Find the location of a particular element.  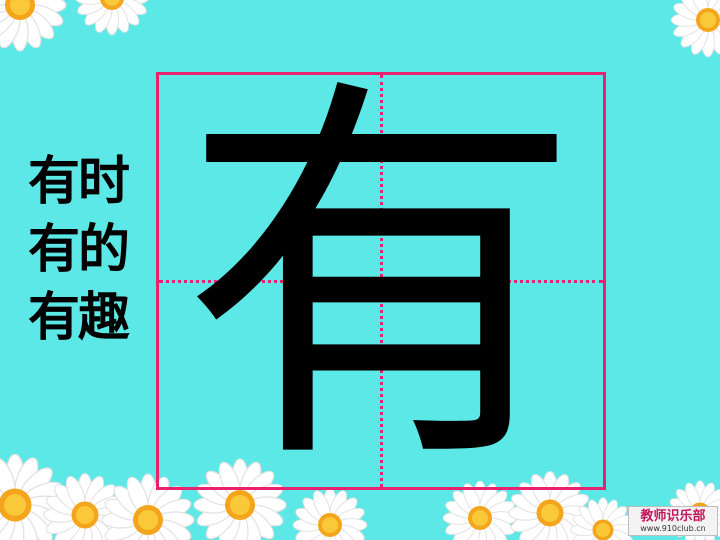

side-word-list: 有时 有的 有趣 is located at coordinates (90, 250).